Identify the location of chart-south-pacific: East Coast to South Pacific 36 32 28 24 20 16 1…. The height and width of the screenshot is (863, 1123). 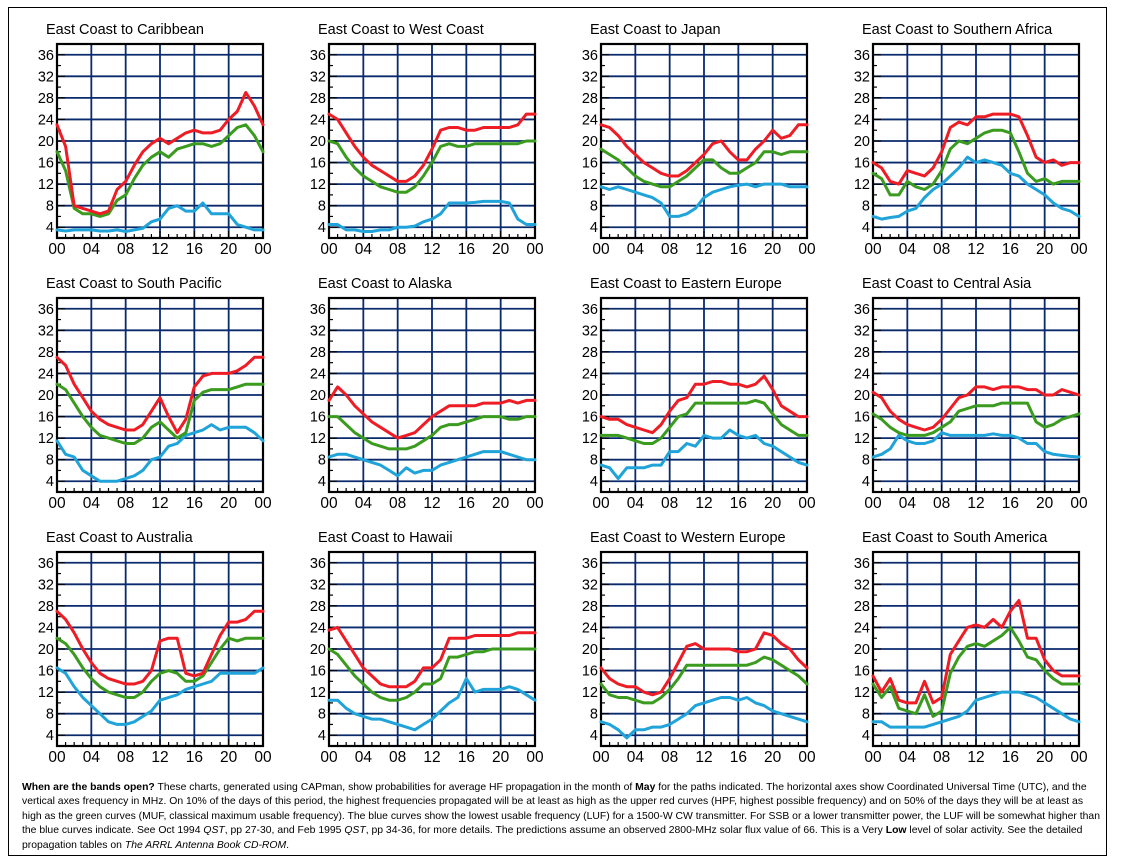
(155, 394).